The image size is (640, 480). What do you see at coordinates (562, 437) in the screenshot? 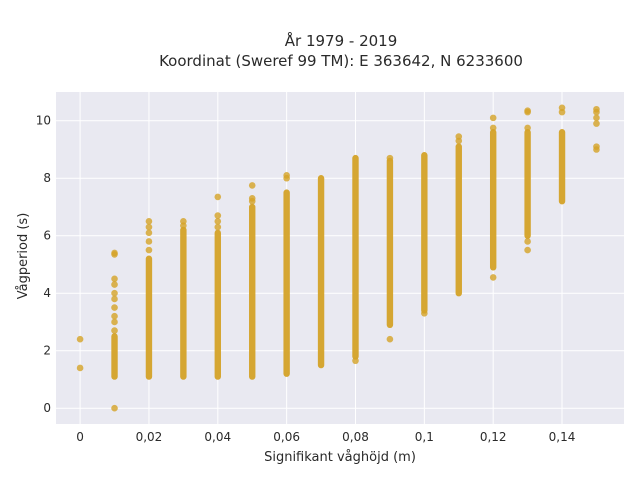
I see `x-tick-label: 0,14` at bounding box center [562, 437].